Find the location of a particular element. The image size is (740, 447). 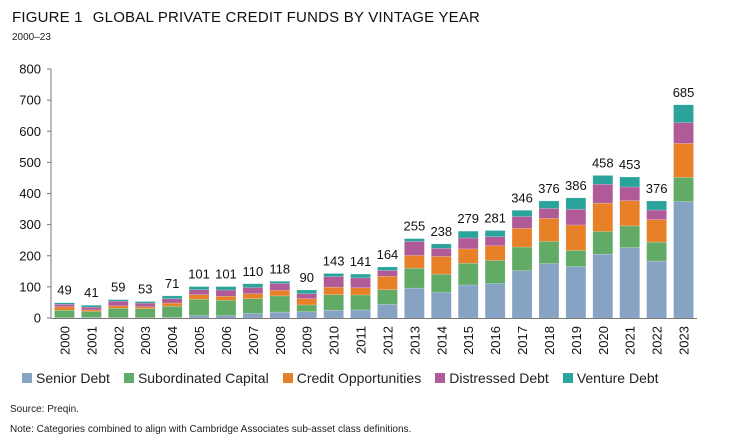

total-label: 458 is located at coordinates (603, 162).